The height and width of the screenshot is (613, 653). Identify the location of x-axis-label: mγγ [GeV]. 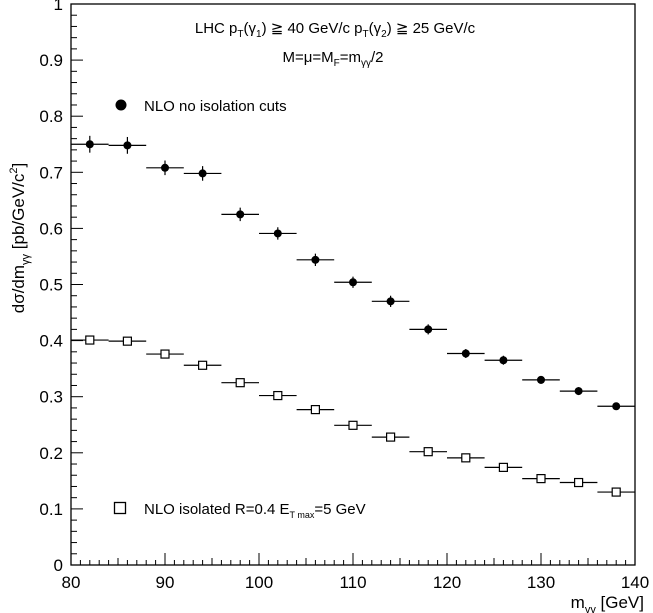
(607, 603).